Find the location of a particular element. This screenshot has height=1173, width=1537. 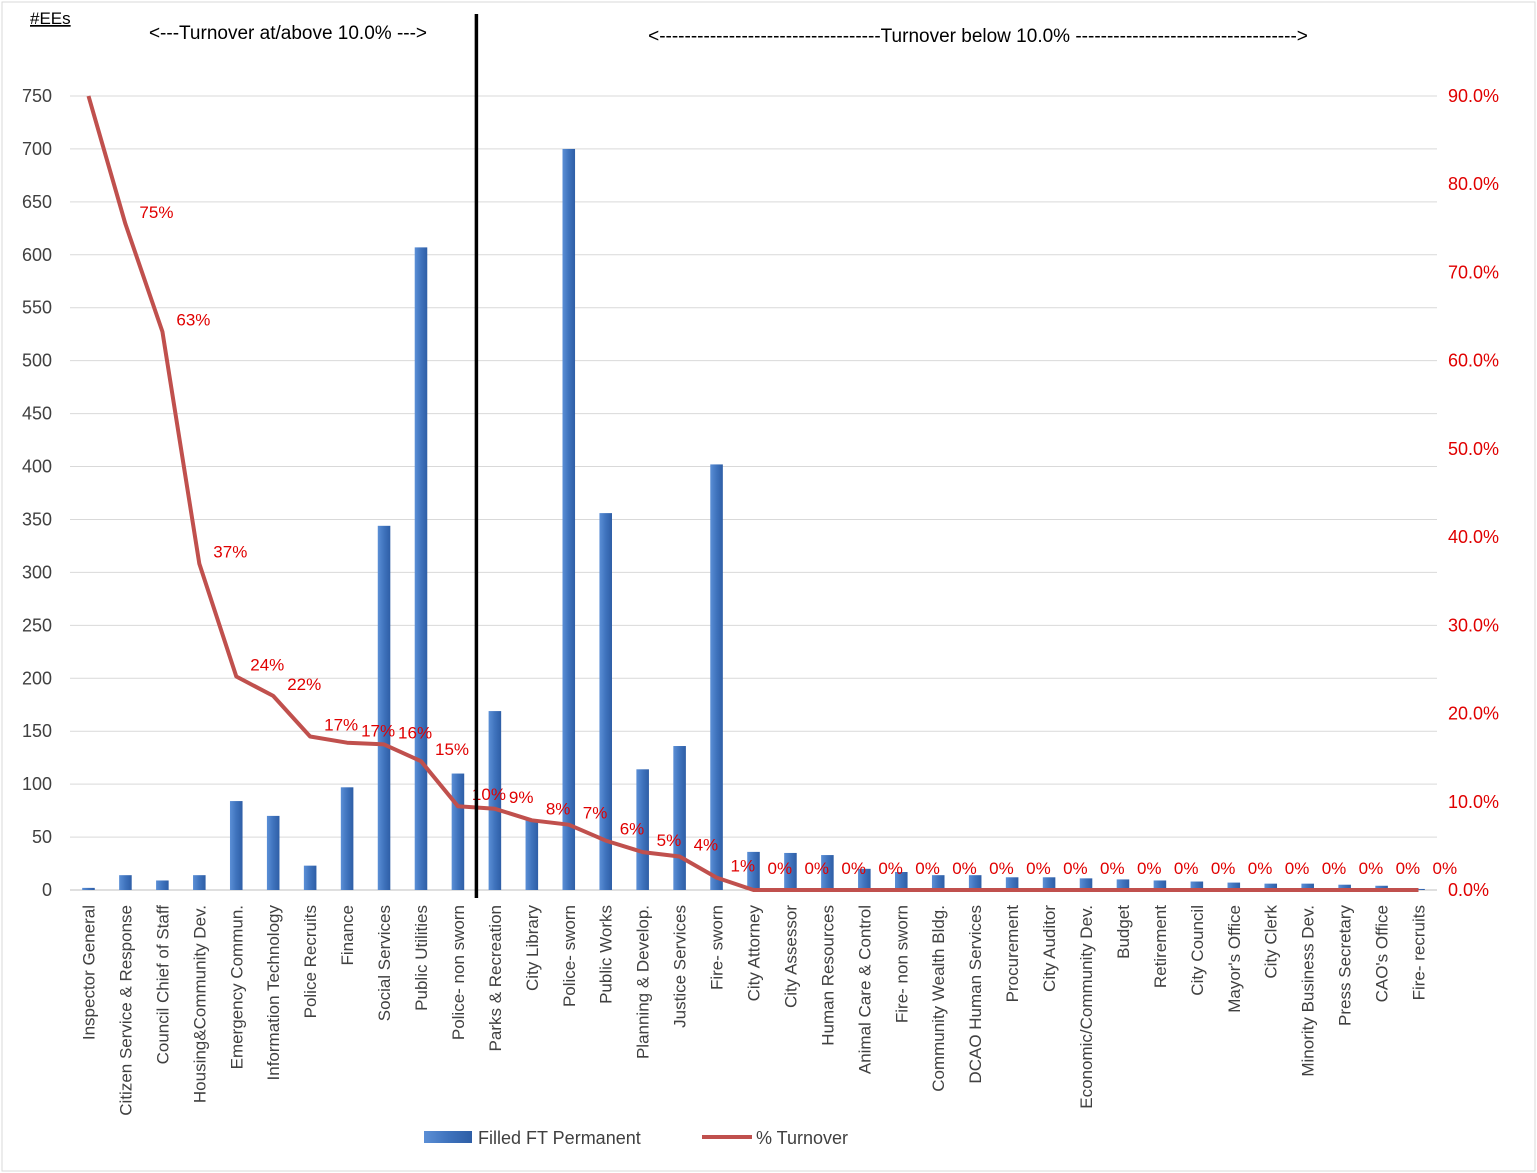

category-label: City Clerk is located at coordinates (1271, 942).